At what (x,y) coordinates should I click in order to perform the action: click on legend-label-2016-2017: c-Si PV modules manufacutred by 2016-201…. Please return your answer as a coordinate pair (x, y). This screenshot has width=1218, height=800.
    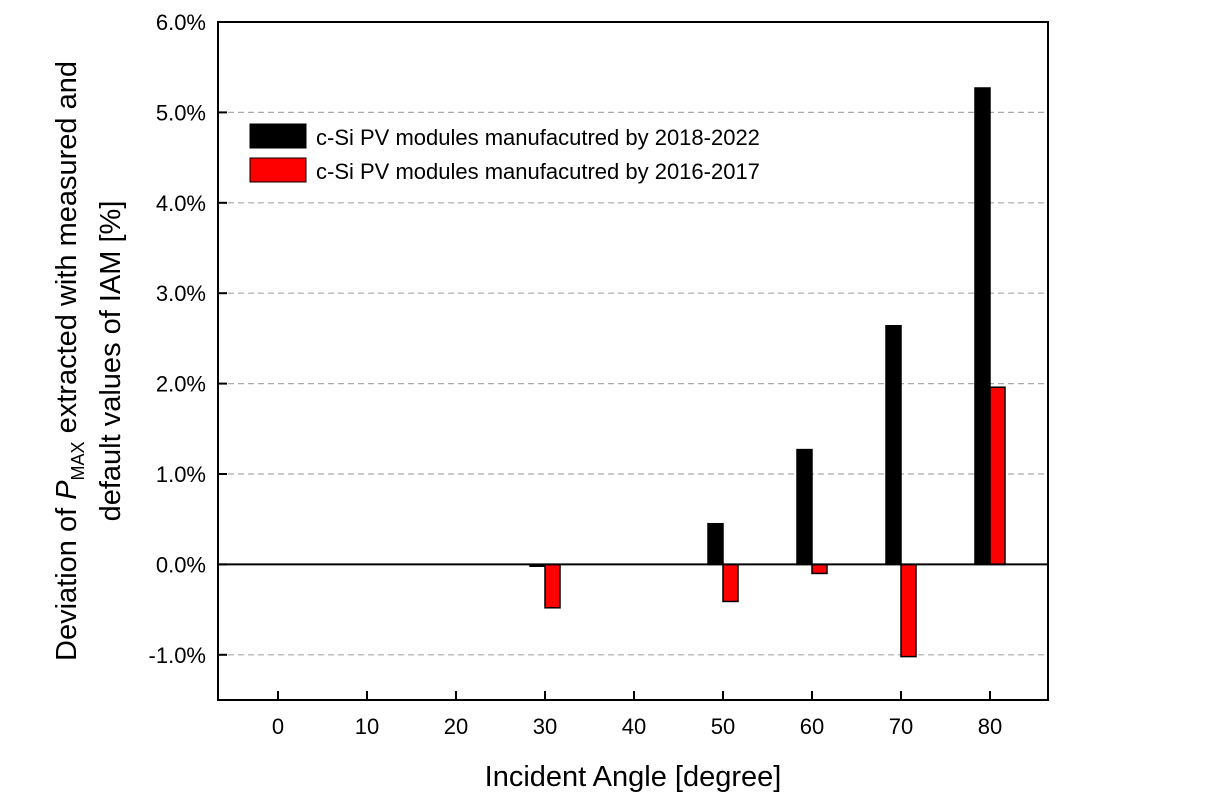
    Looking at the image, I should click on (538, 171).